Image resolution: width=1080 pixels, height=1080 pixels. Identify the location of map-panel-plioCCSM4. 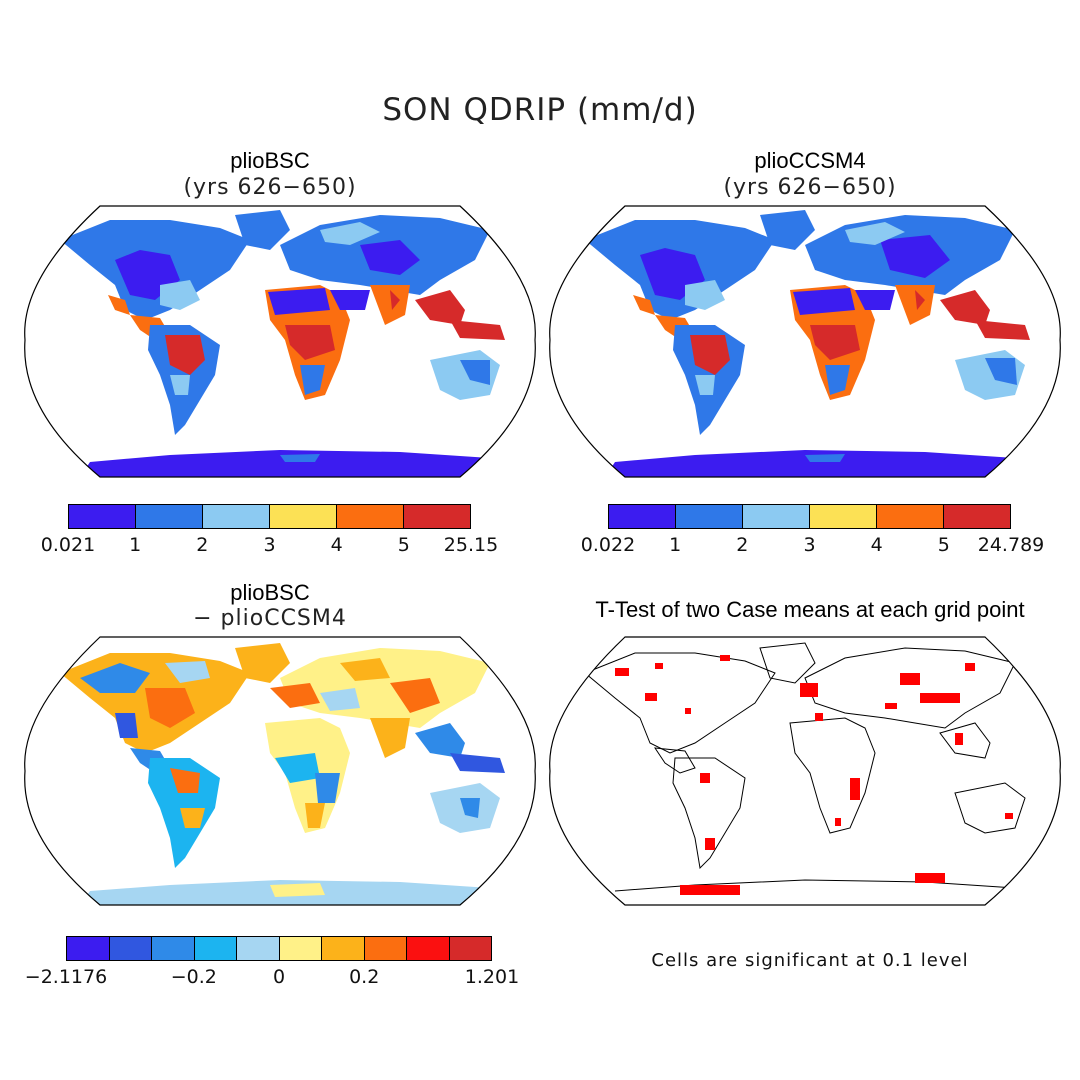
(805, 341).